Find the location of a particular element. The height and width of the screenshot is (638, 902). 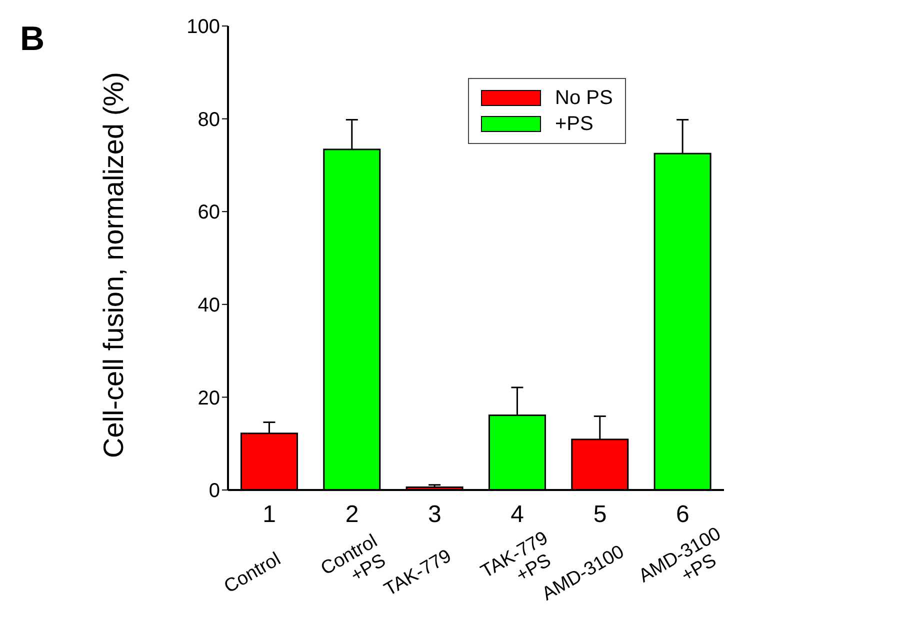

y-tick-label: 100 is located at coordinates (203, 27).